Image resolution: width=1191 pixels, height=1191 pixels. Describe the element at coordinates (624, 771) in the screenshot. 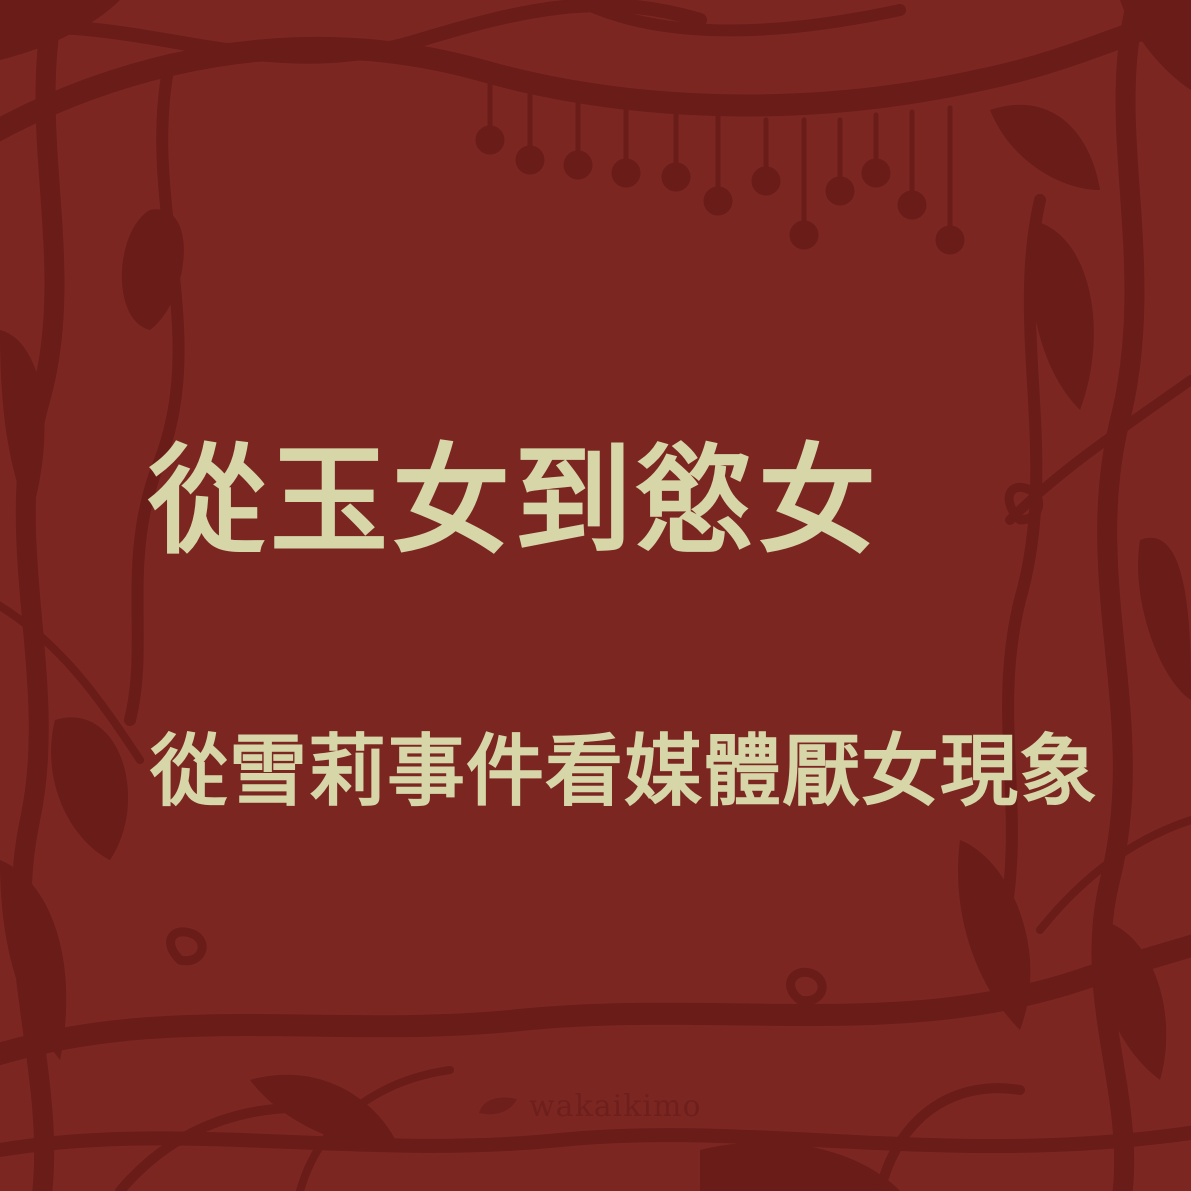

I see `subtitle: 從雪莉事件看媒體厭女現象` at that location.